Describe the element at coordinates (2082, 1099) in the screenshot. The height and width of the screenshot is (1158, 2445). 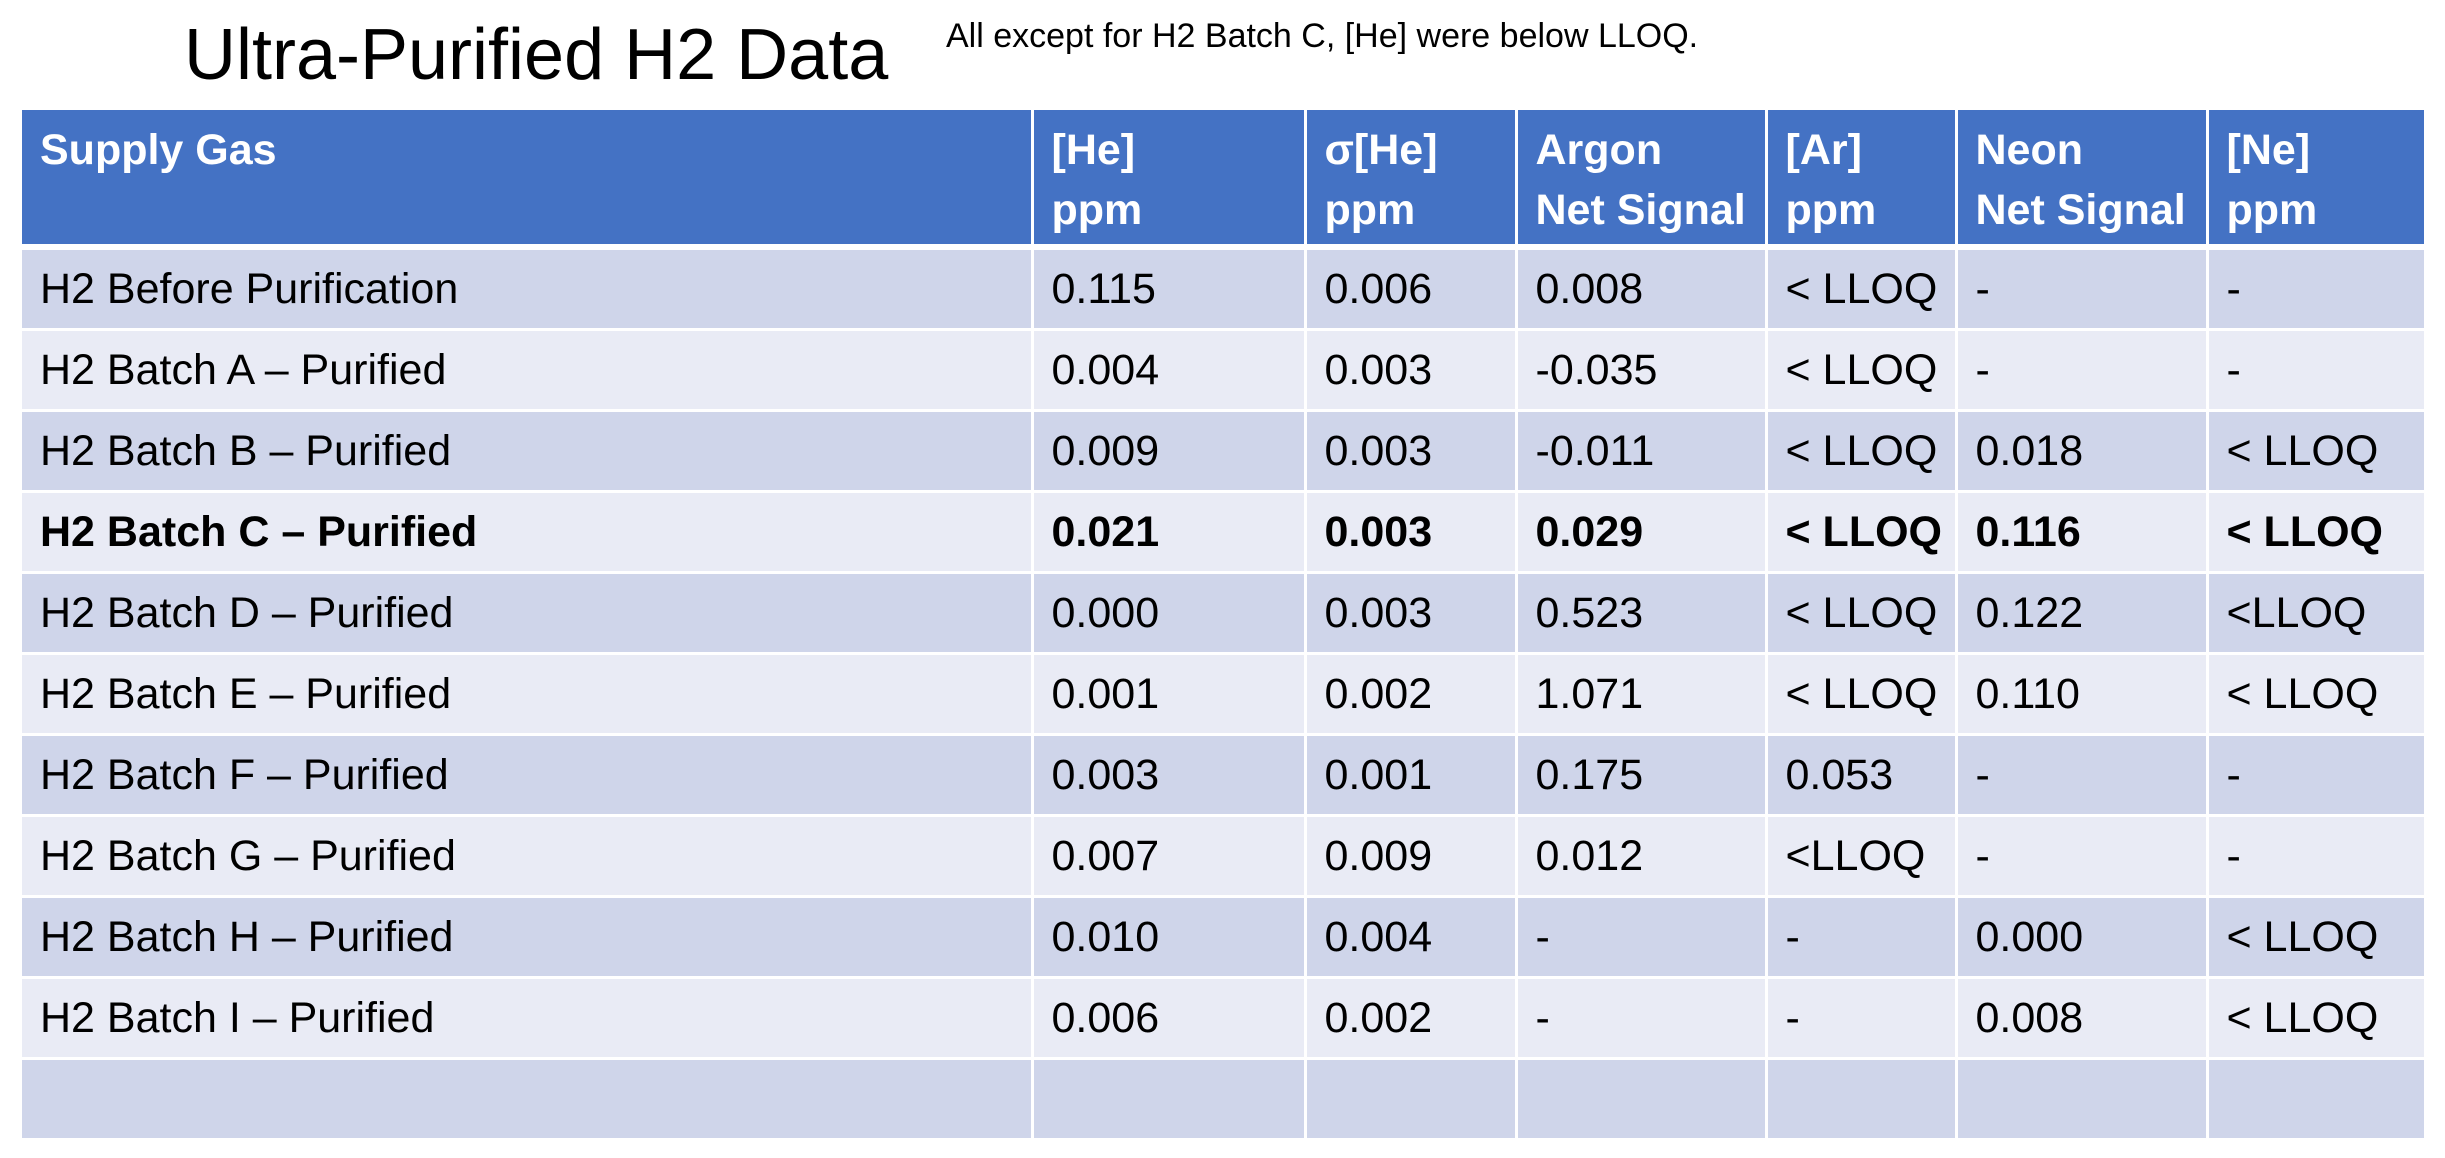
I see `cell-neon-net-signal` at that location.